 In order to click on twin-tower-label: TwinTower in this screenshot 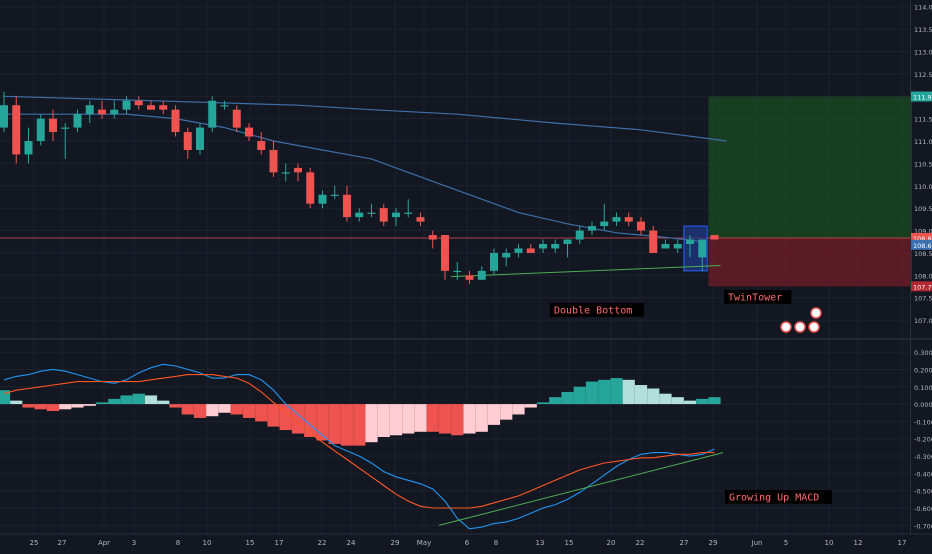, I will do `click(755, 298)`.